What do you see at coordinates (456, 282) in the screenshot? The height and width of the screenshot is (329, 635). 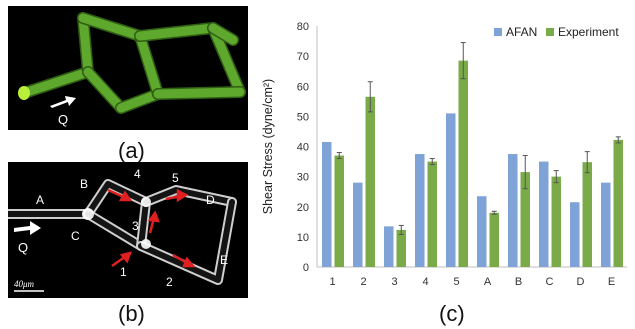 I see `x-tick-label: 5` at bounding box center [456, 282].